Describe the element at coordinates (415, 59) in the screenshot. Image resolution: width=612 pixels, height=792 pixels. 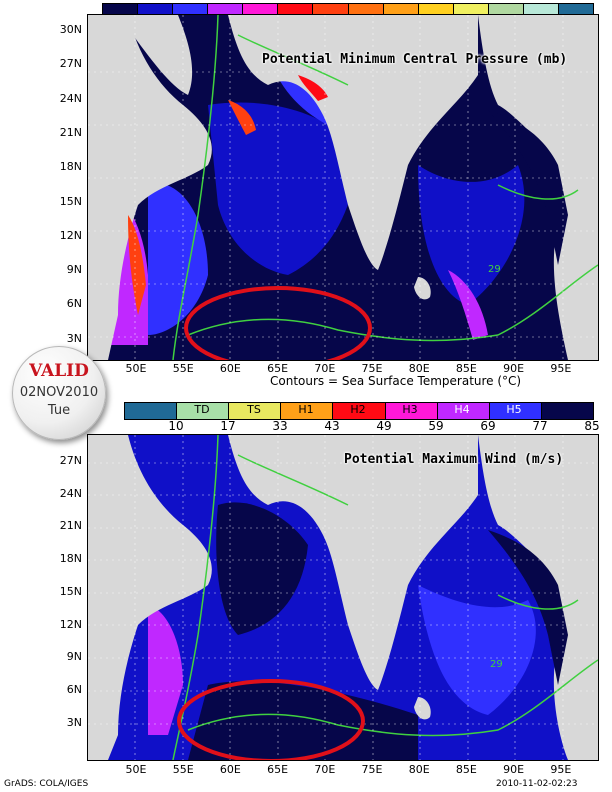
I see `pressure-map-title: Potential Minimum Central Pressure (mb)` at that location.